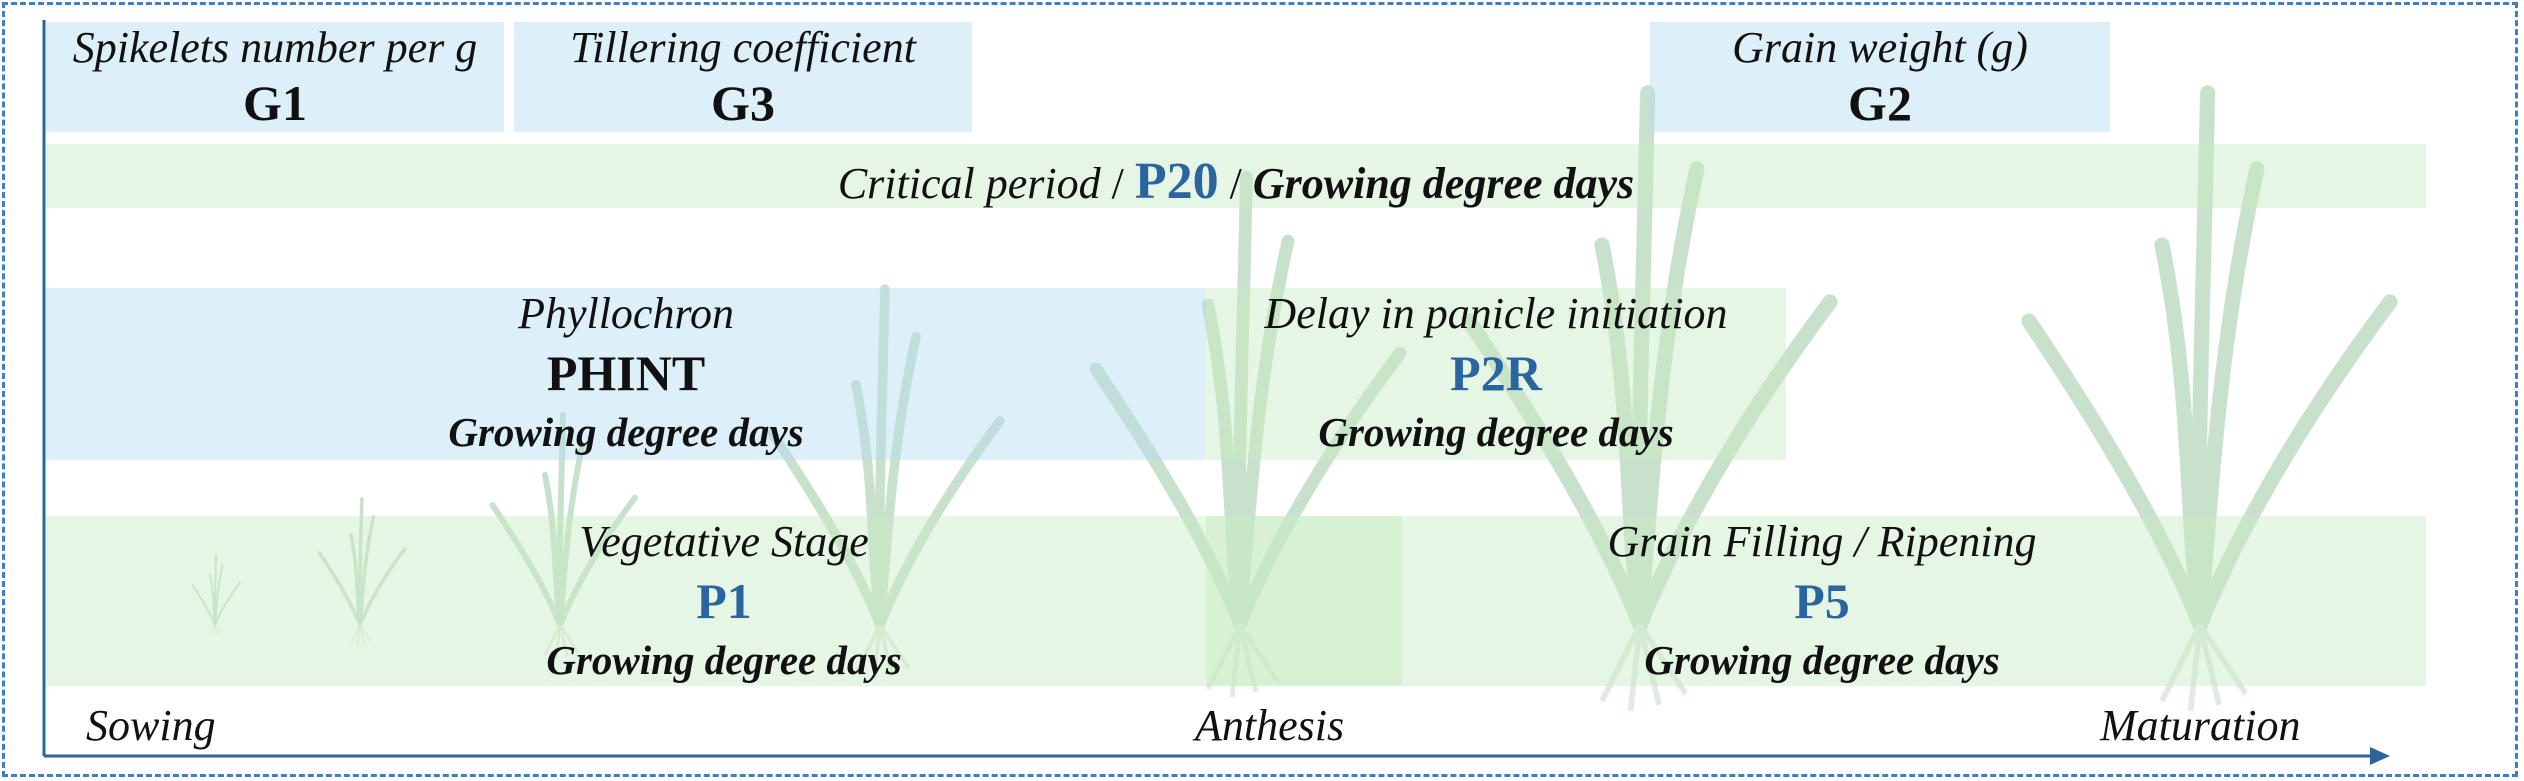 The width and height of the screenshot is (2524, 781). Describe the element at coordinates (1880, 47) in the screenshot. I see `g2-label: Grain weight (g)` at that location.